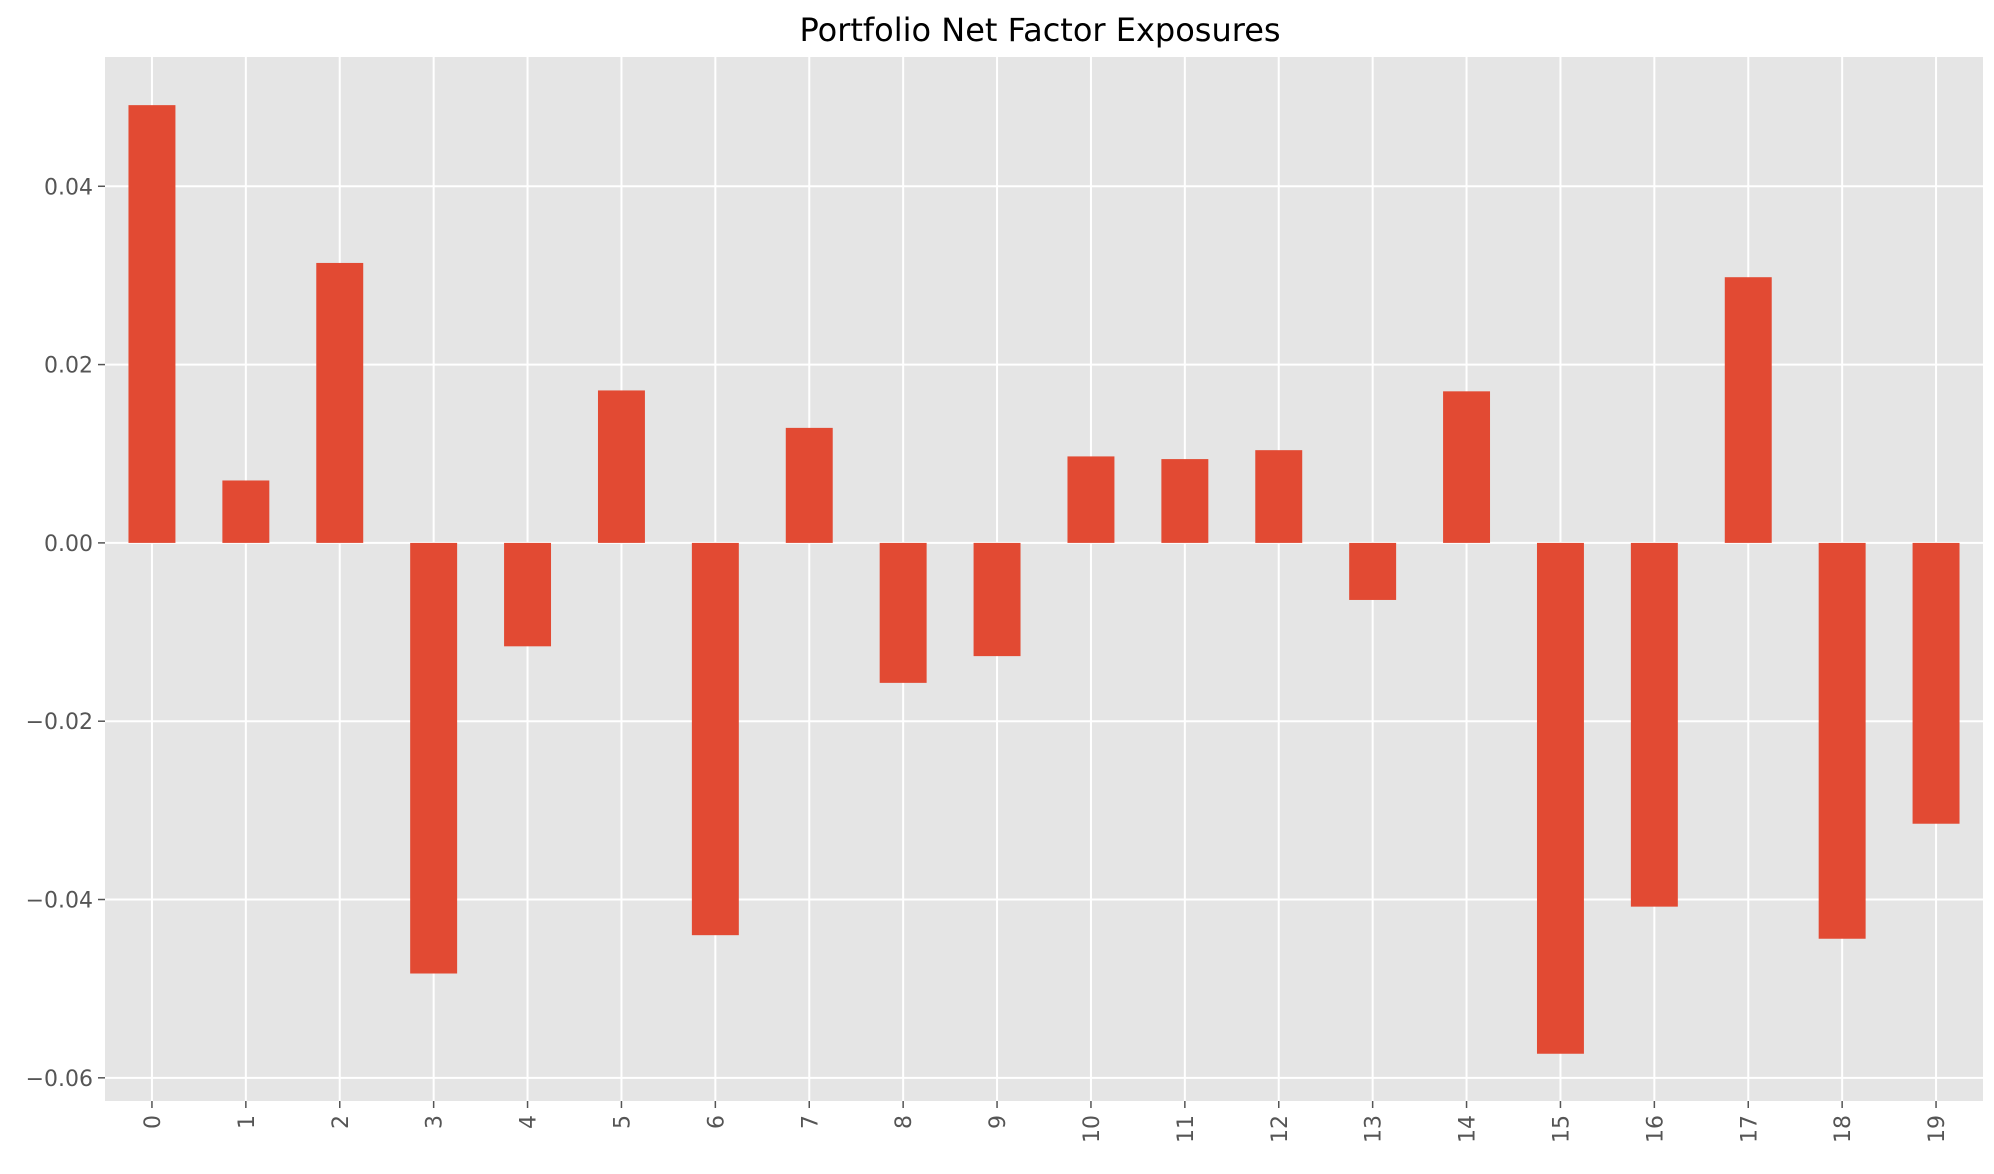 Image resolution: width=1994 pixels, height=1174 pixels. What do you see at coordinates (435, 1122) in the screenshot?
I see `x-tick-label: 3` at bounding box center [435, 1122].